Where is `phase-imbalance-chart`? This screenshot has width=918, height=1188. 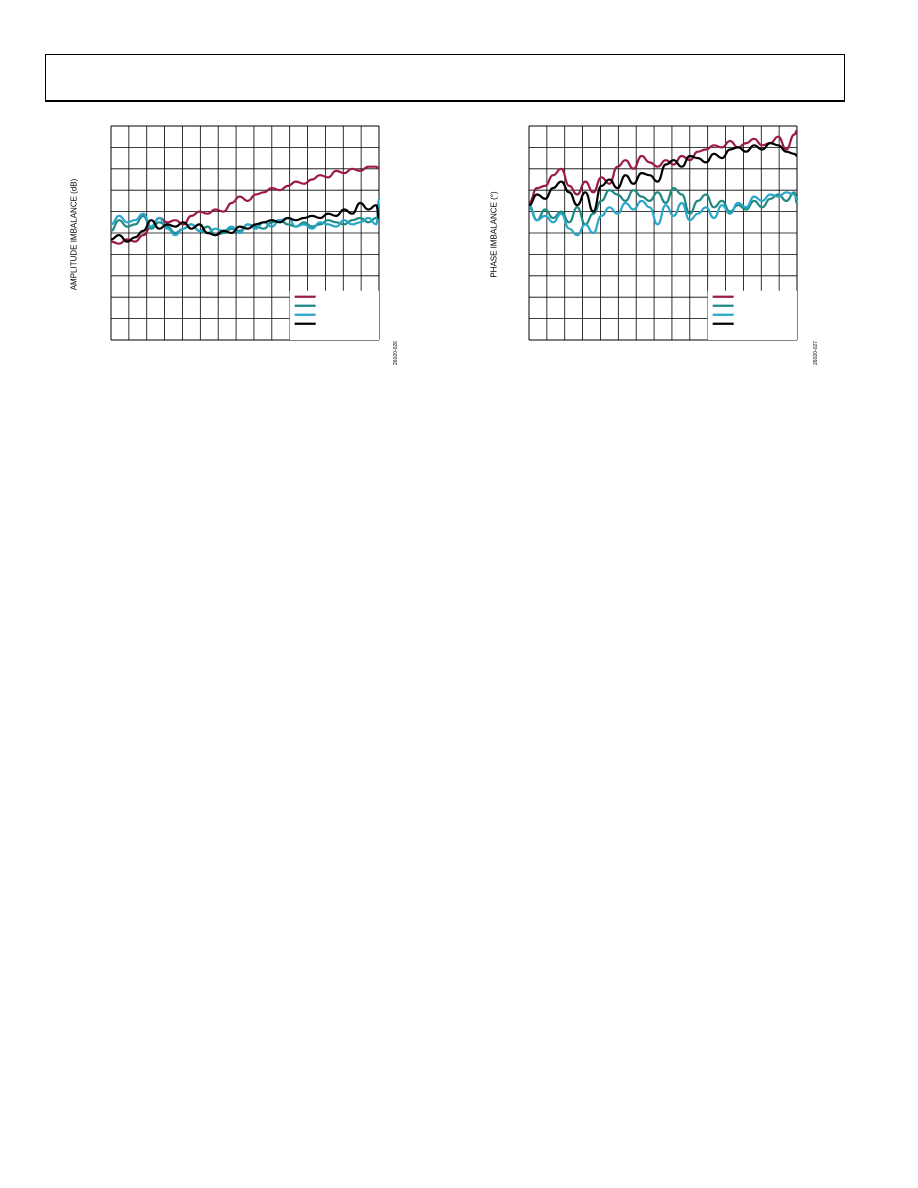
phase-imbalance-chart is located at coordinates (663, 233).